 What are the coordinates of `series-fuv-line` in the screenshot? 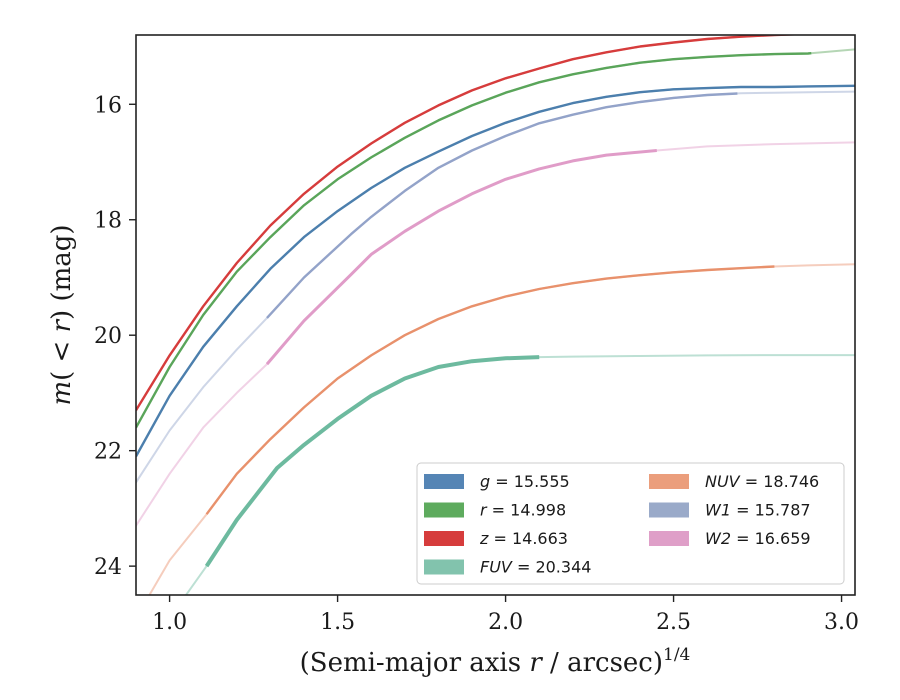 It's located at (372, 461).